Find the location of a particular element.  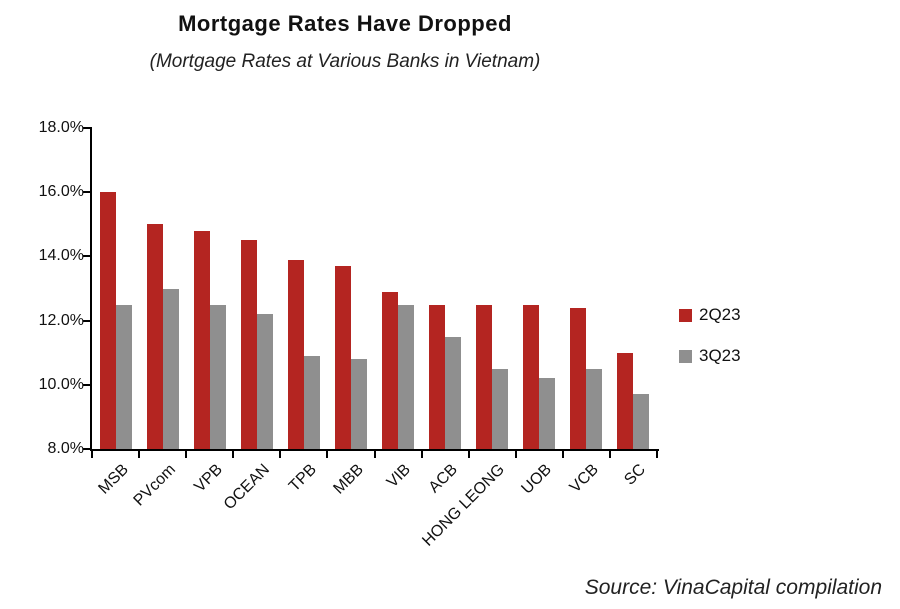

source-note: Source: VinaCapital compilation is located at coordinates (733, 587).